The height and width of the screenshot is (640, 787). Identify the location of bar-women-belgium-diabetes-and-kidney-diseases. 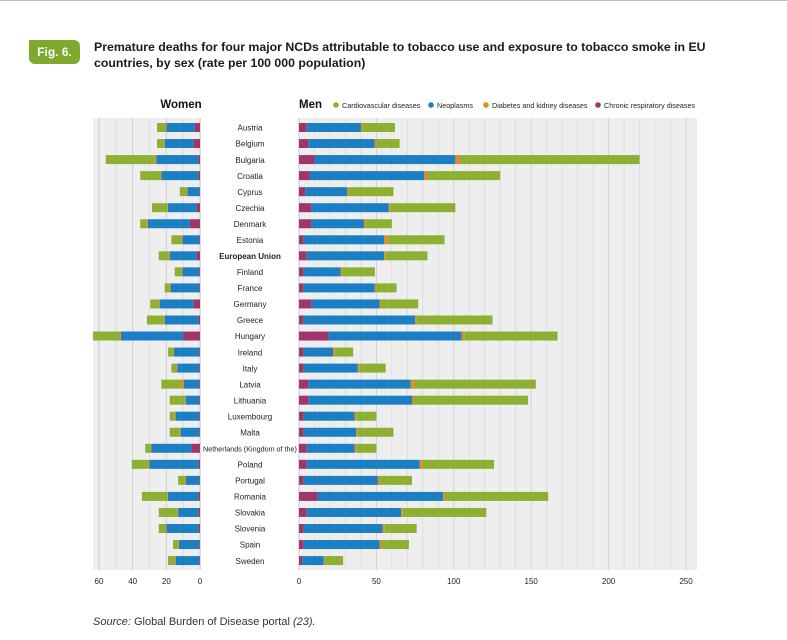
(164, 144).